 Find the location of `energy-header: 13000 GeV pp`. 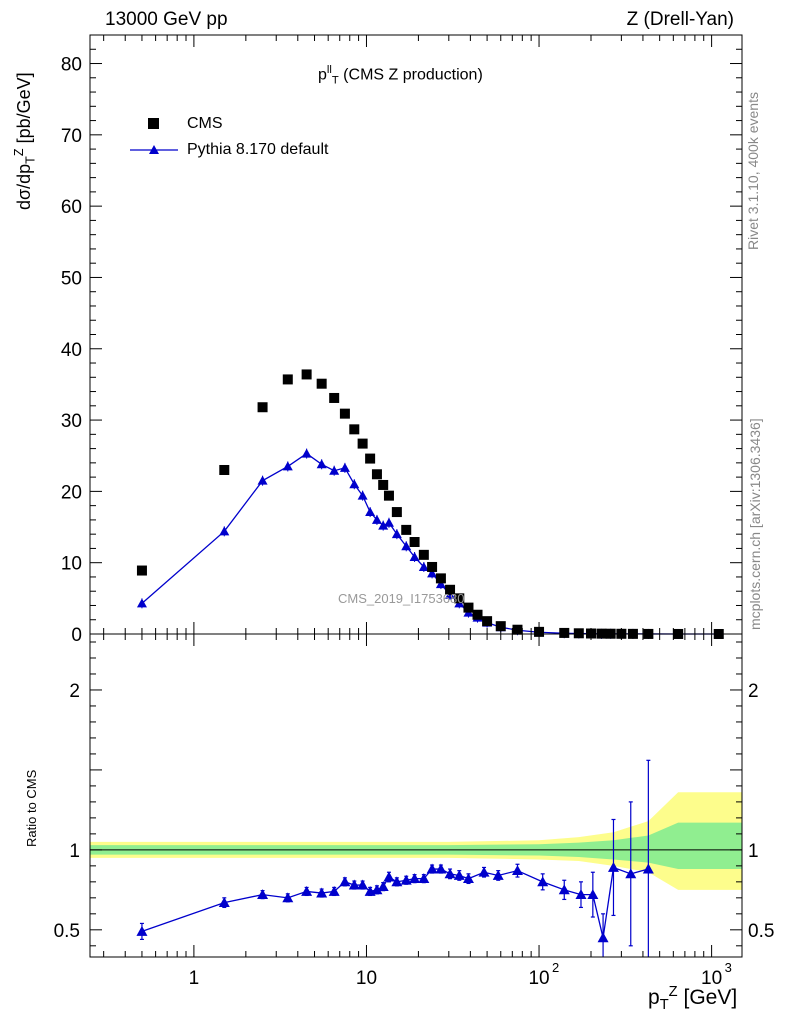

energy-header: 13000 GeV pp is located at coordinates (166, 19).